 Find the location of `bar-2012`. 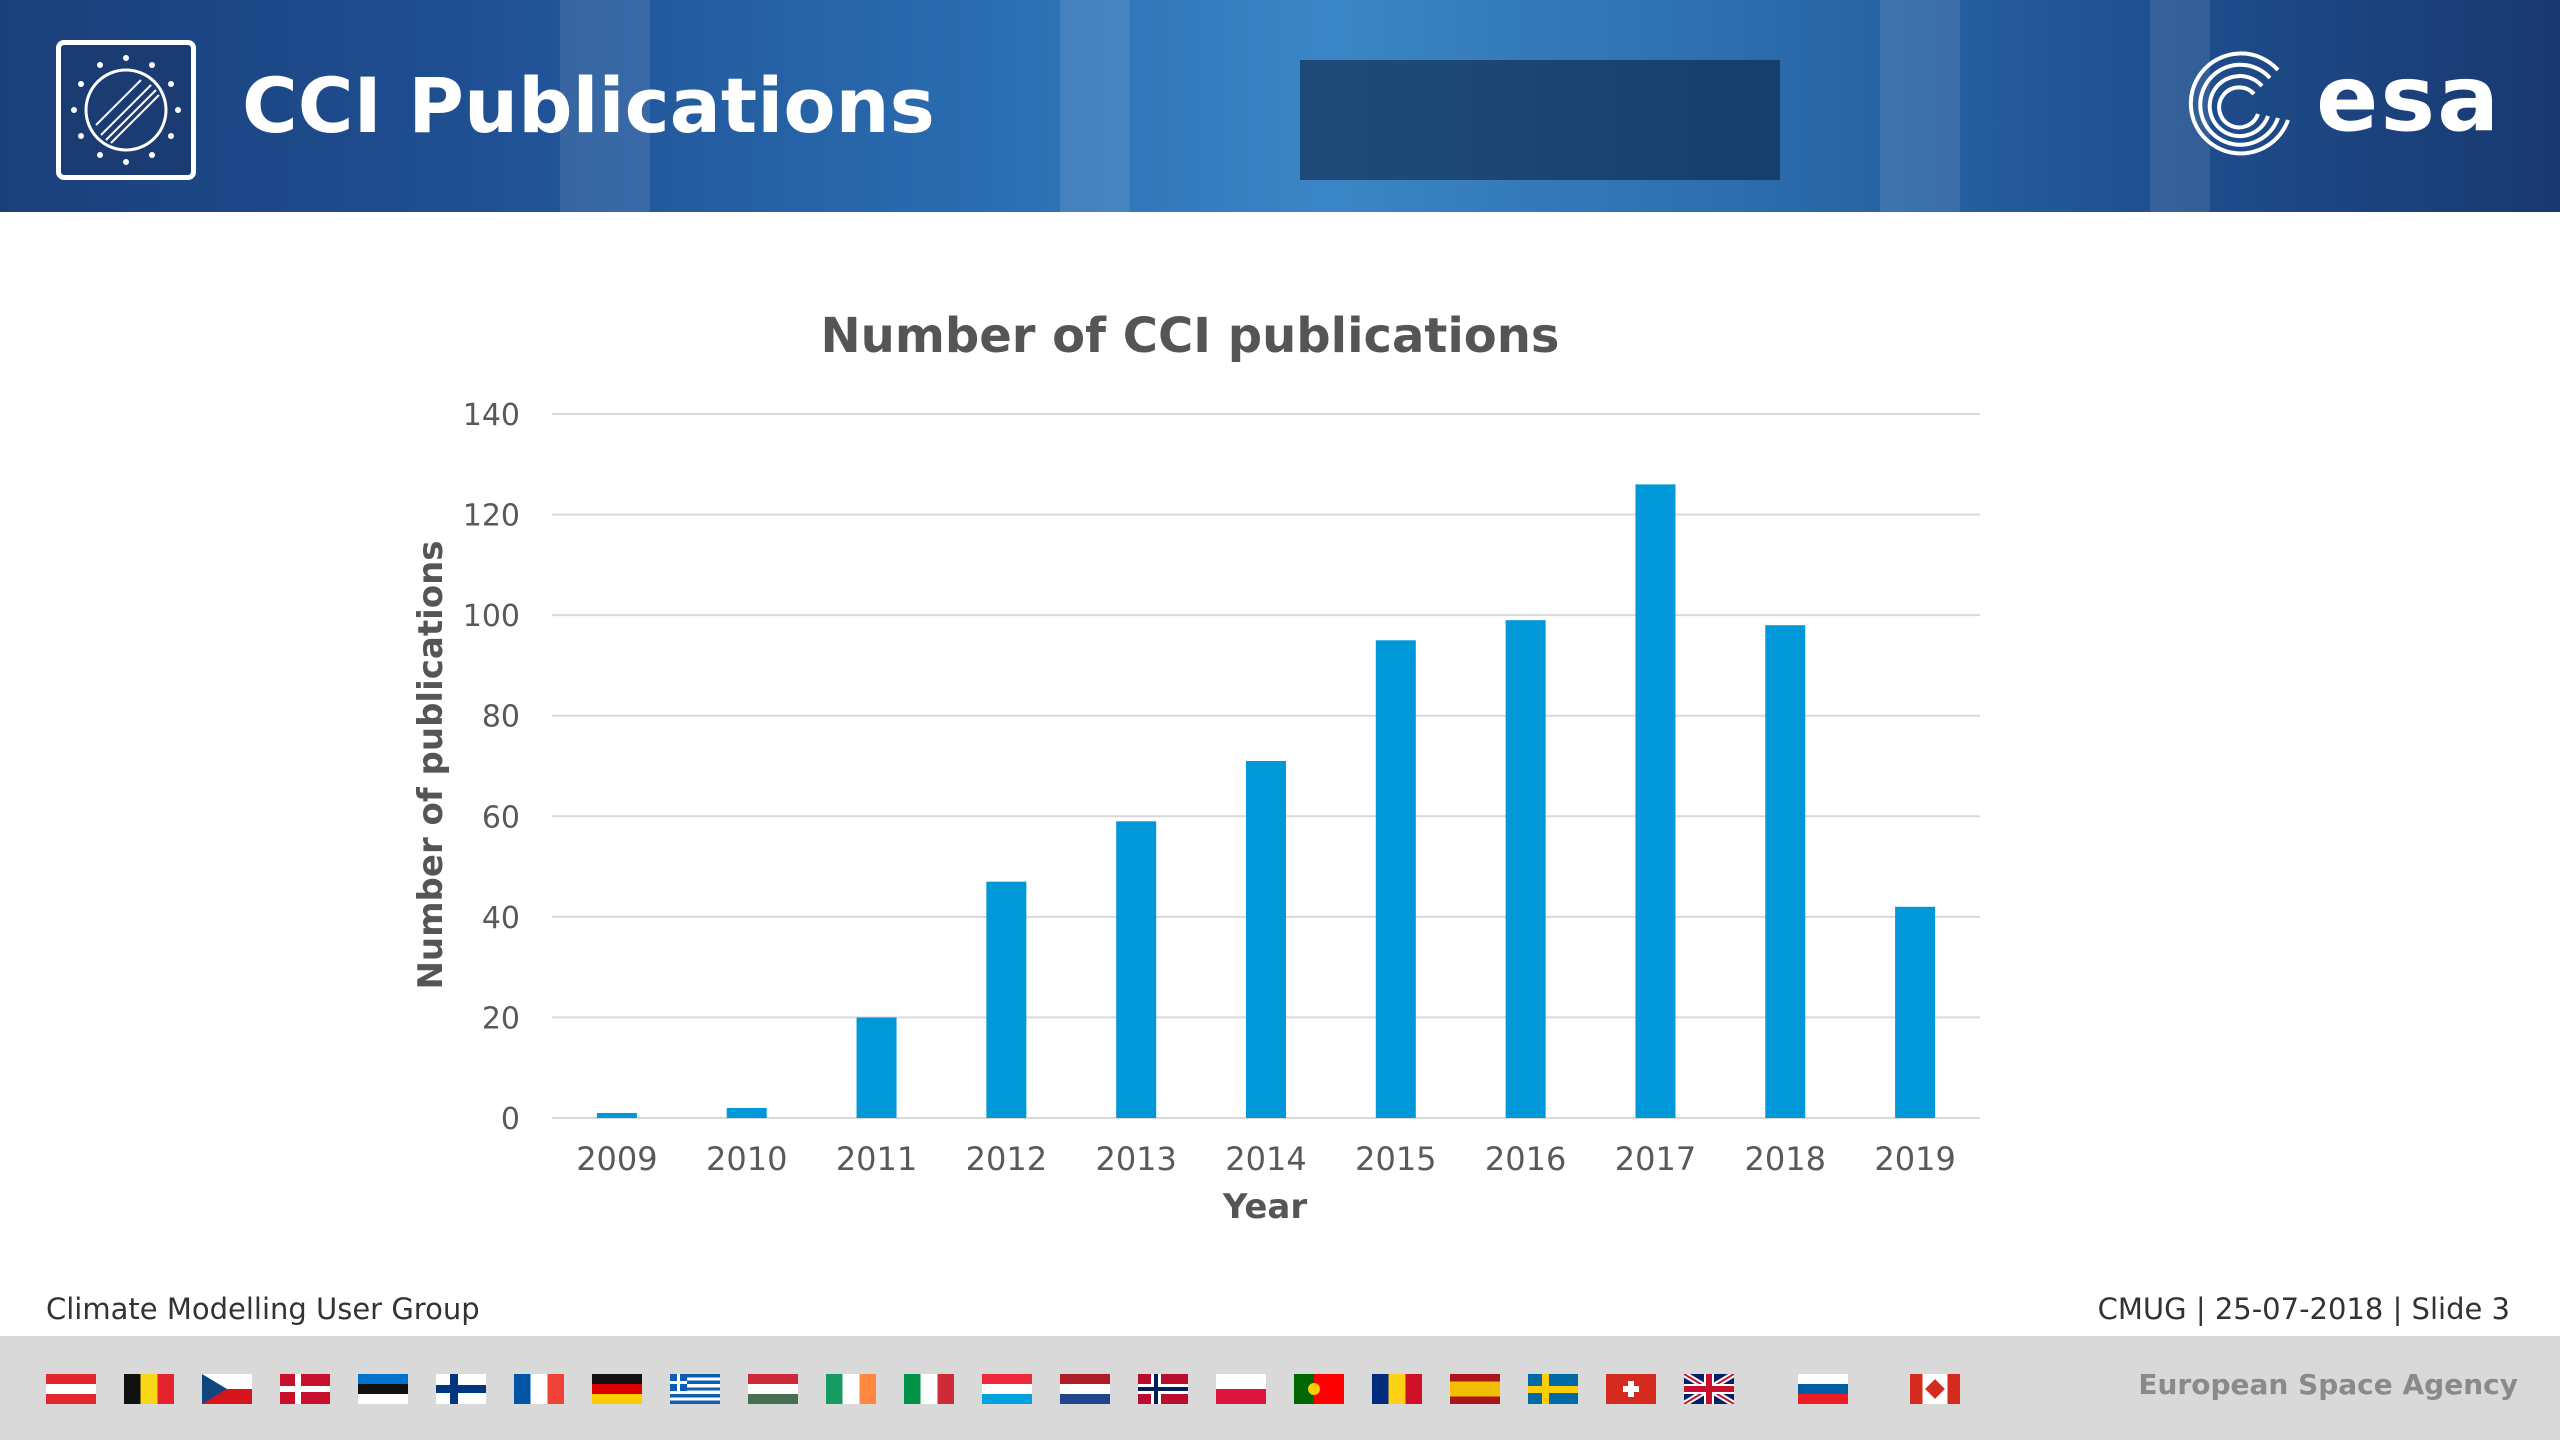

bar-2012 is located at coordinates (1006, 999).